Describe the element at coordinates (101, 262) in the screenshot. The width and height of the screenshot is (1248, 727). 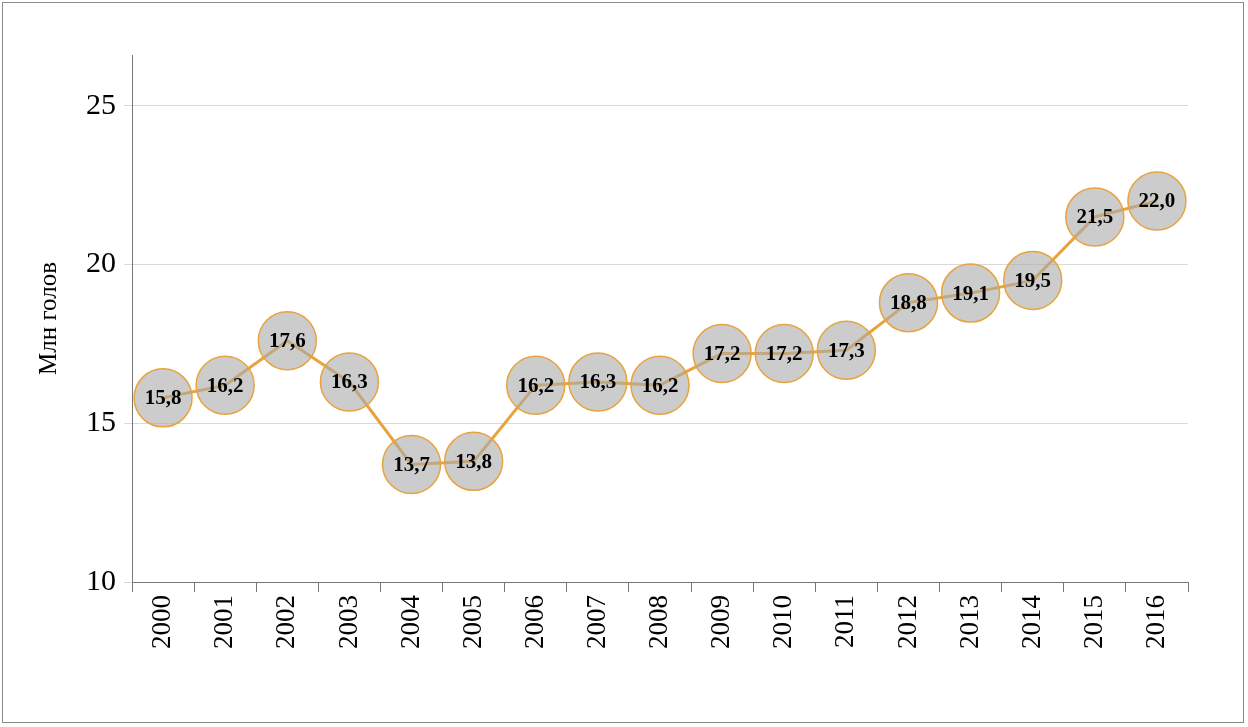
I see `y-tick-label: 20` at that location.